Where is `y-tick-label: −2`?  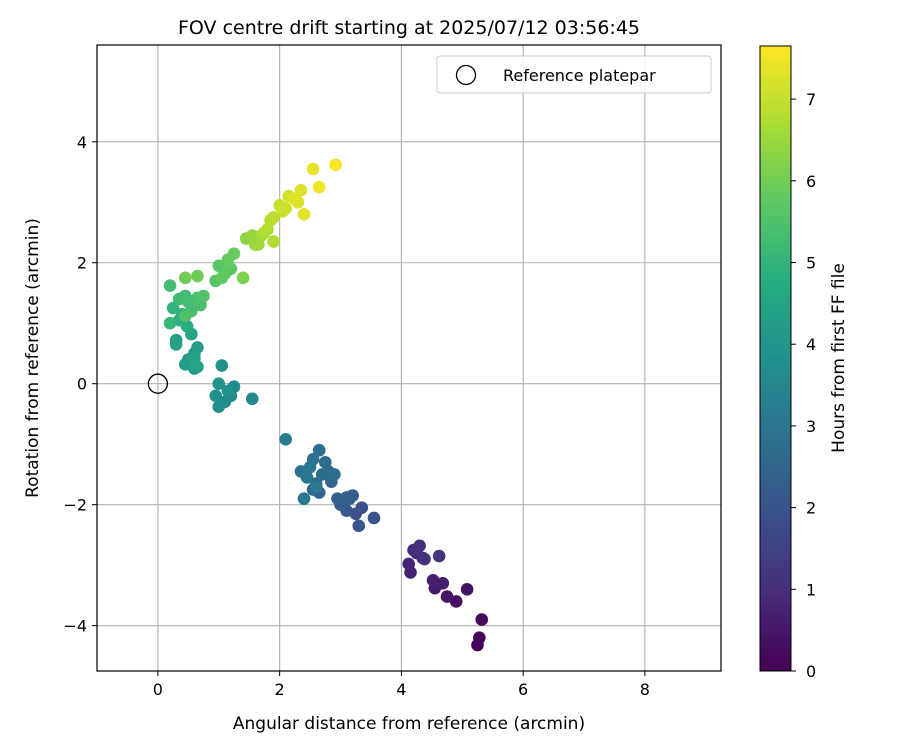
y-tick-label: −2 is located at coordinates (75, 505).